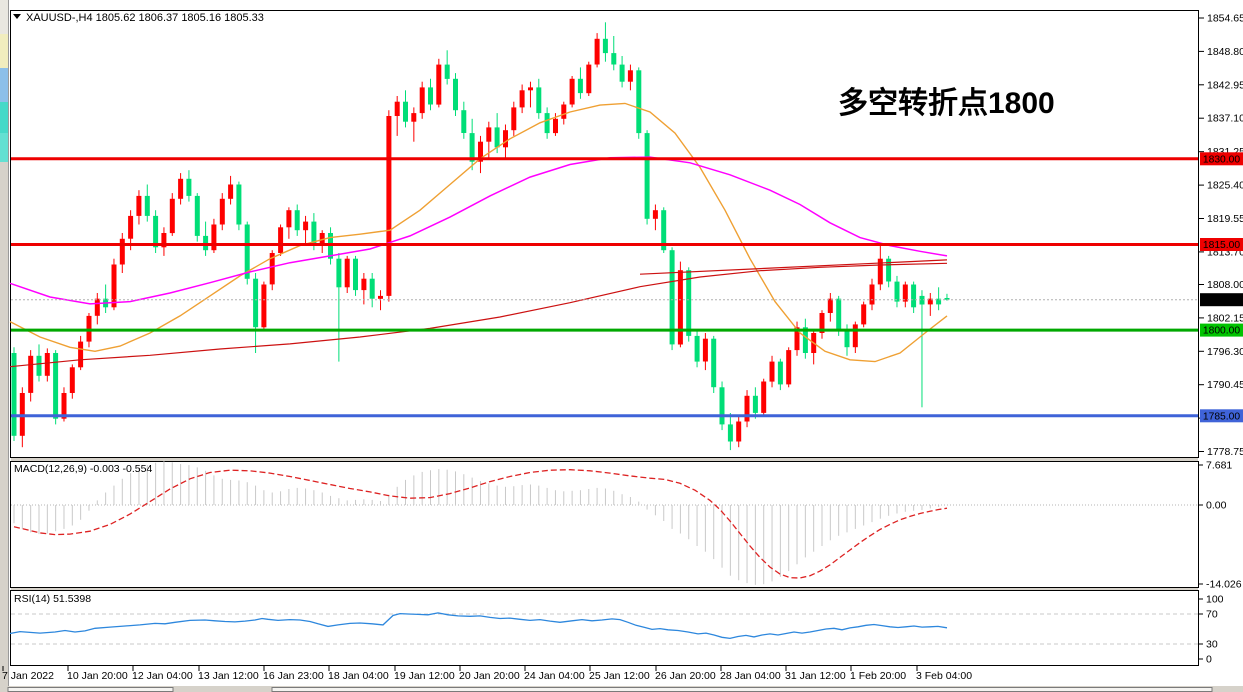 This screenshot has height=692, width=1243. What do you see at coordinates (1211, 630) in the screenshot?
I see `rsi-axis: 100 70 30 0` at bounding box center [1211, 630].